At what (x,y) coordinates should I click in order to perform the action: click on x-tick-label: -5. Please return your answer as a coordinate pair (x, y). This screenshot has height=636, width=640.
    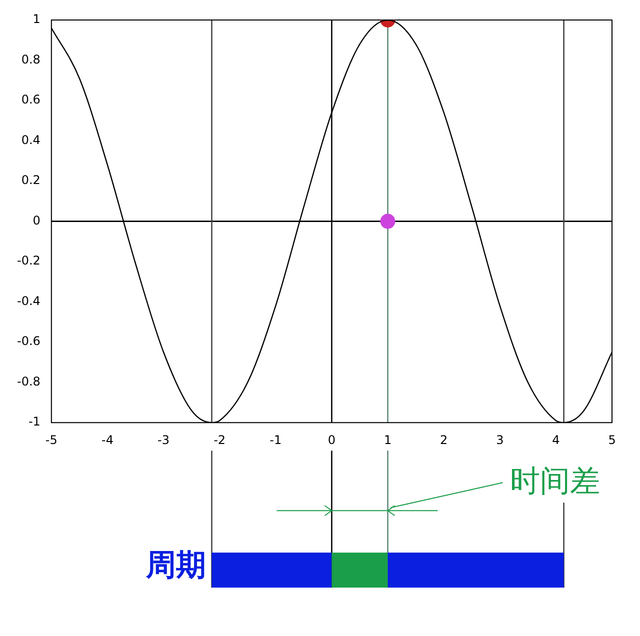
    Looking at the image, I should click on (51, 439).